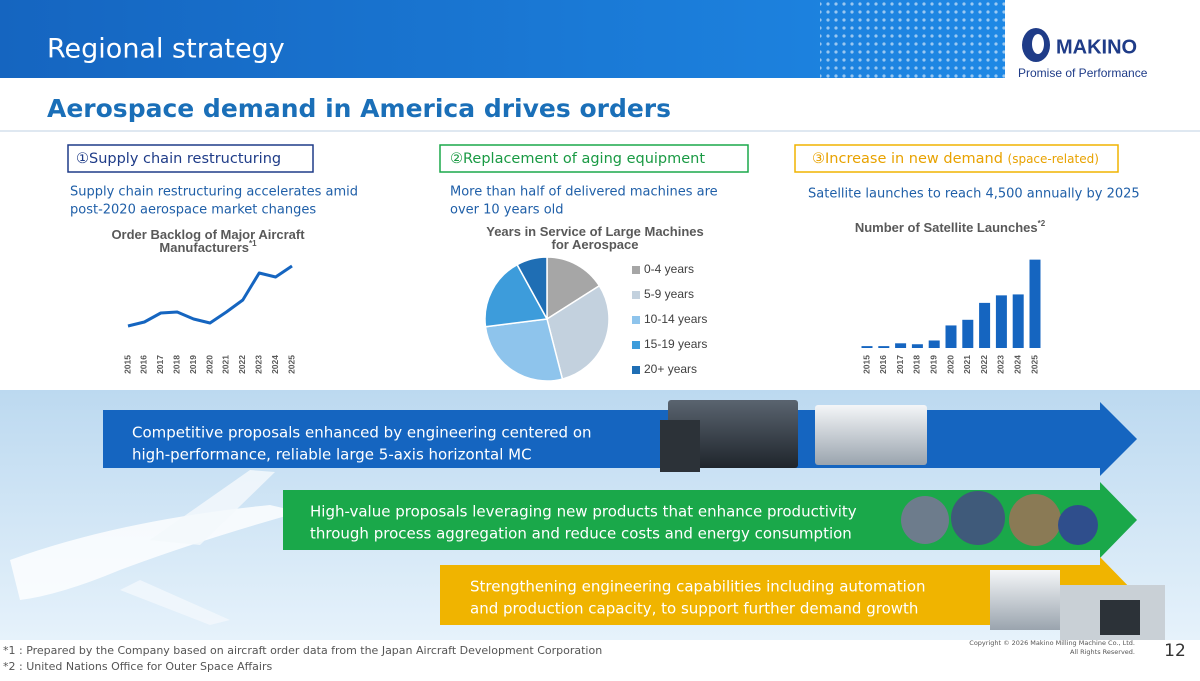  I want to click on legend-label: 20+ years, so click(670, 369).